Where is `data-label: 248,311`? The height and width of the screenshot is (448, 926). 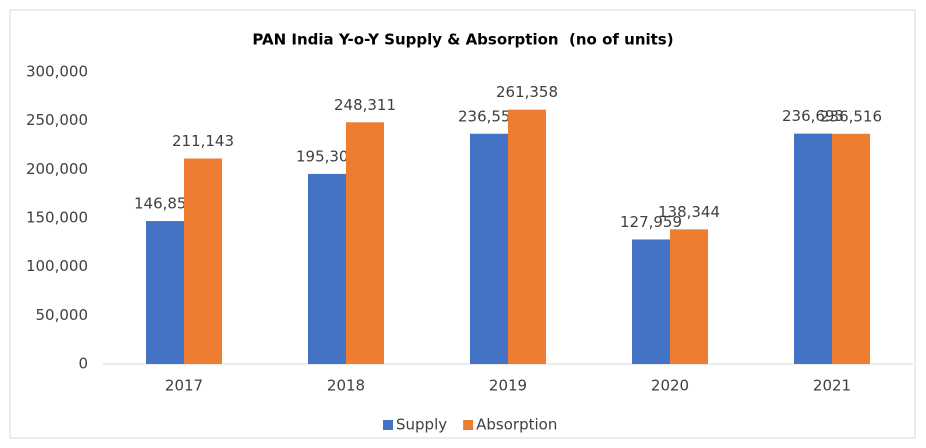
data-label: 248,311 is located at coordinates (365, 105).